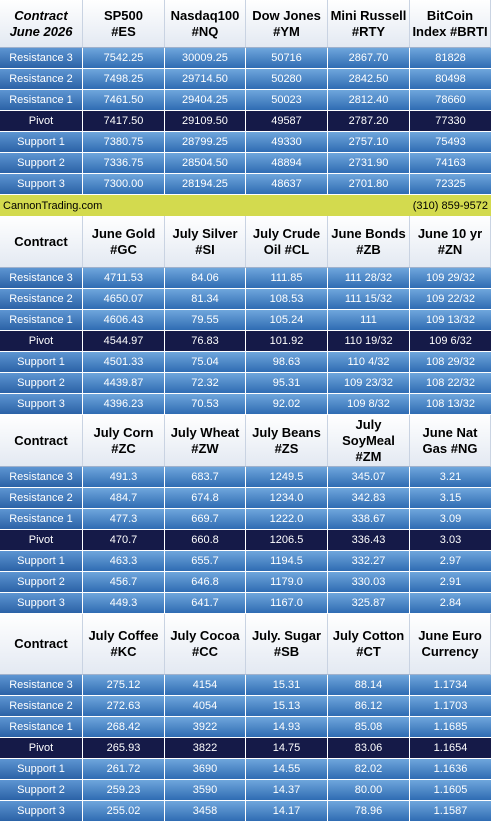 Image resolution: width=491 pixels, height=822 pixels. I want to click on value-cell: 255.02, so click(124, 811).